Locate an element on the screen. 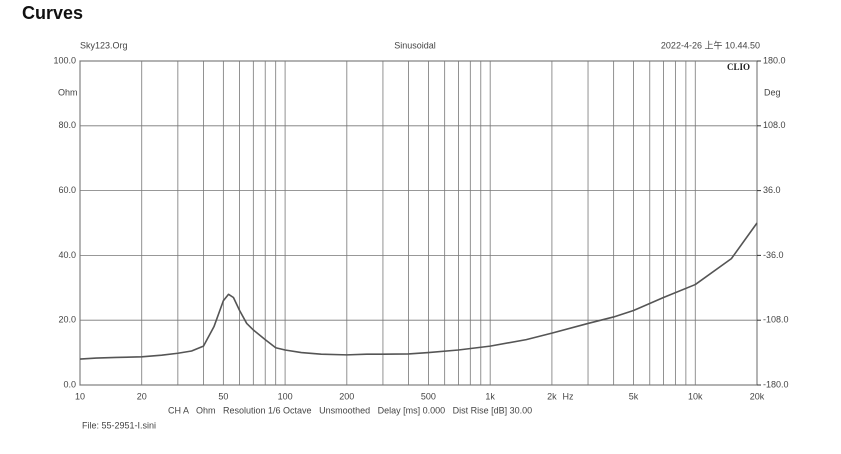 The height and width of the screenshot is (454, 841). x-tick-label: 20k is located at coordinates (757, 396).